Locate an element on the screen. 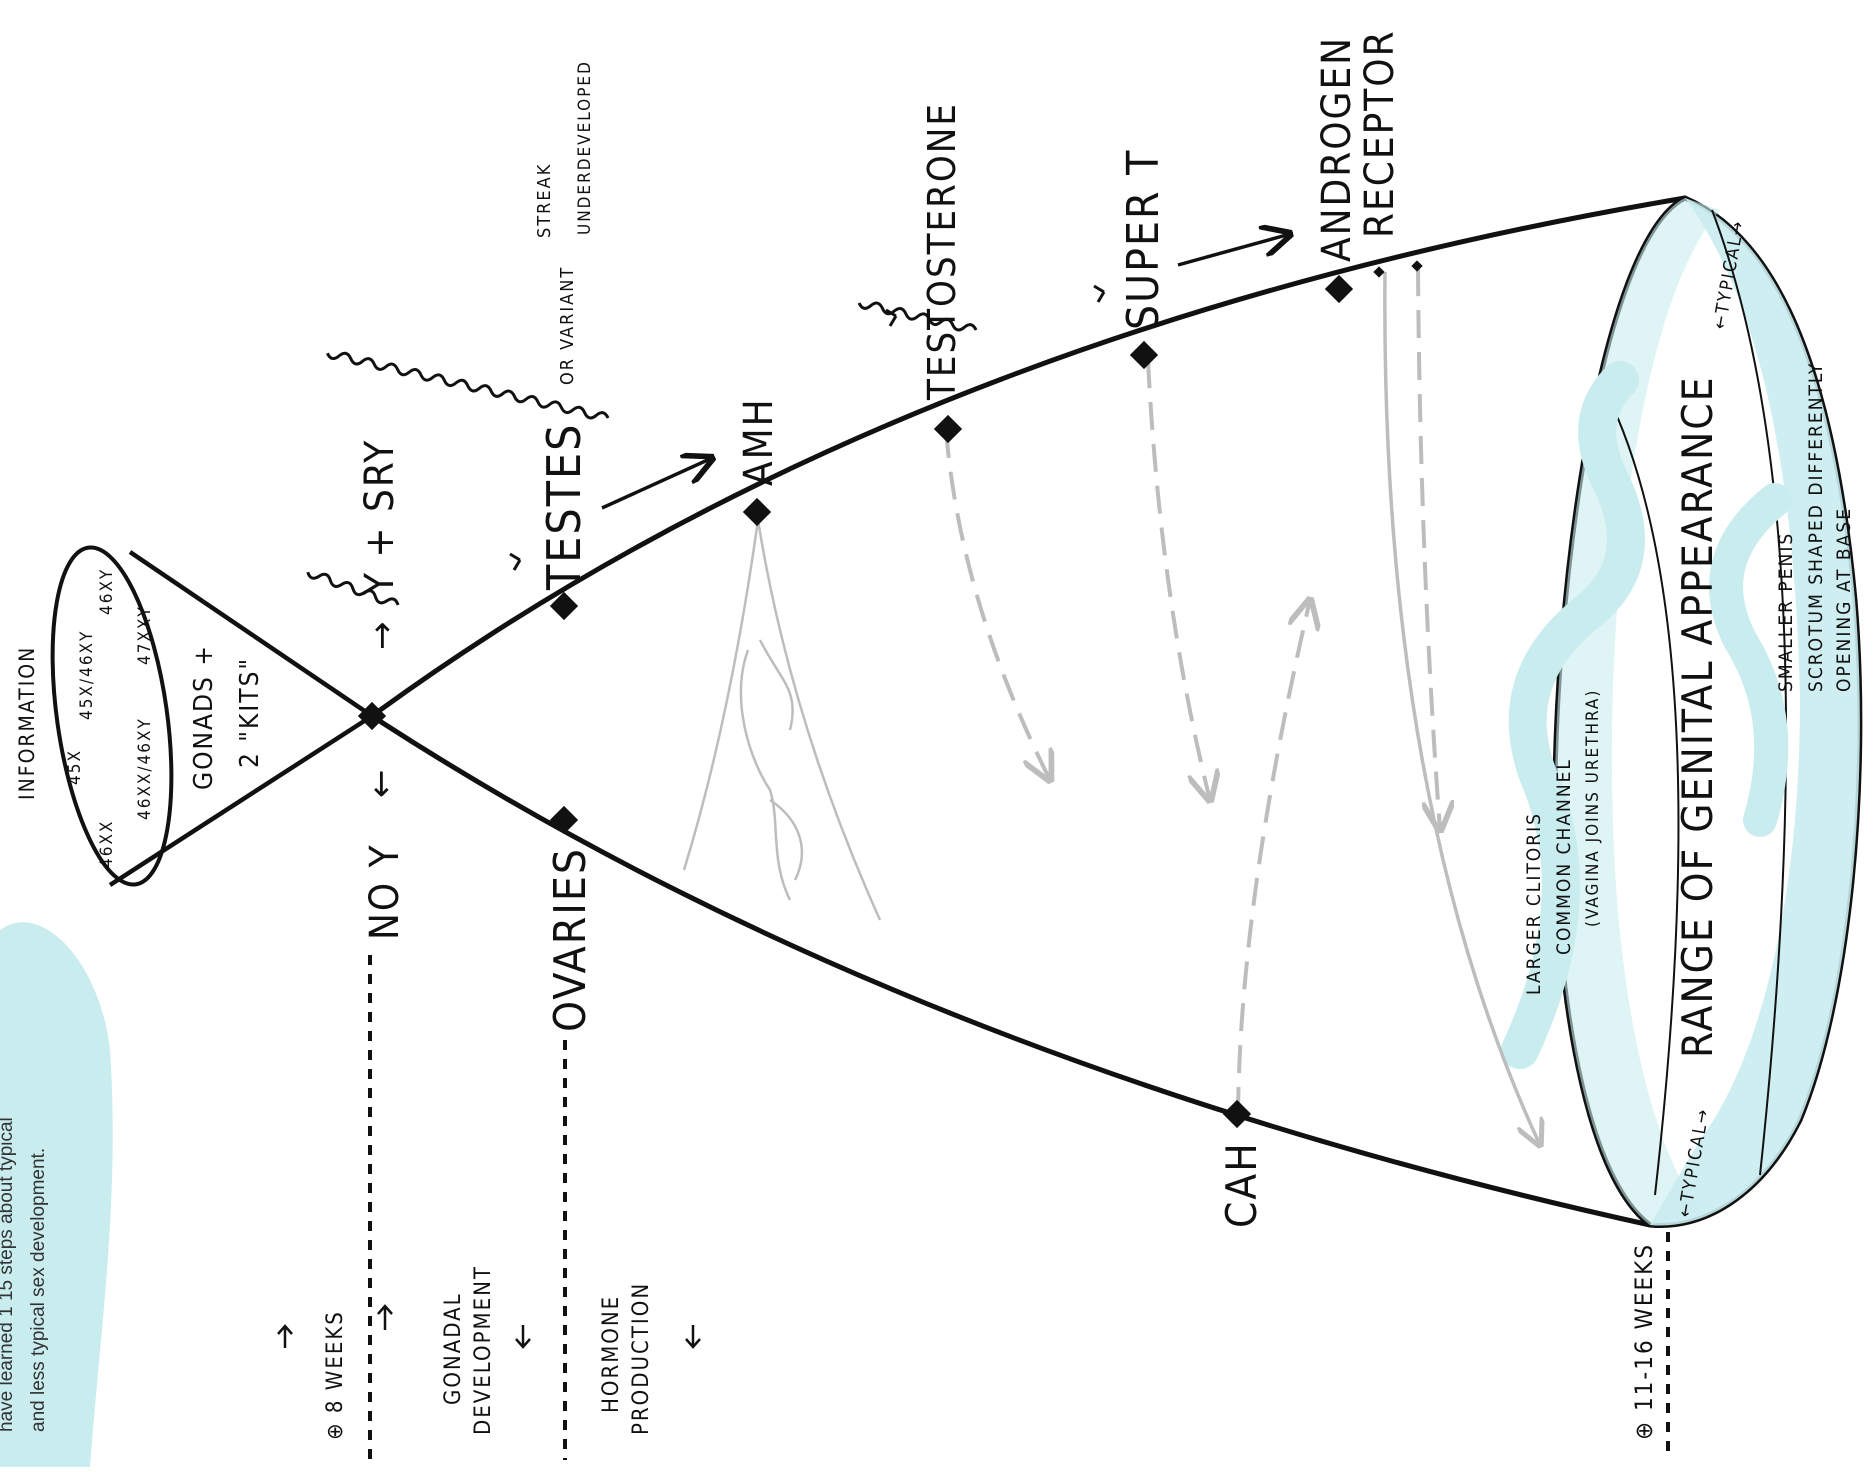  timeline-arrows is located at coordinates (489, 1326).